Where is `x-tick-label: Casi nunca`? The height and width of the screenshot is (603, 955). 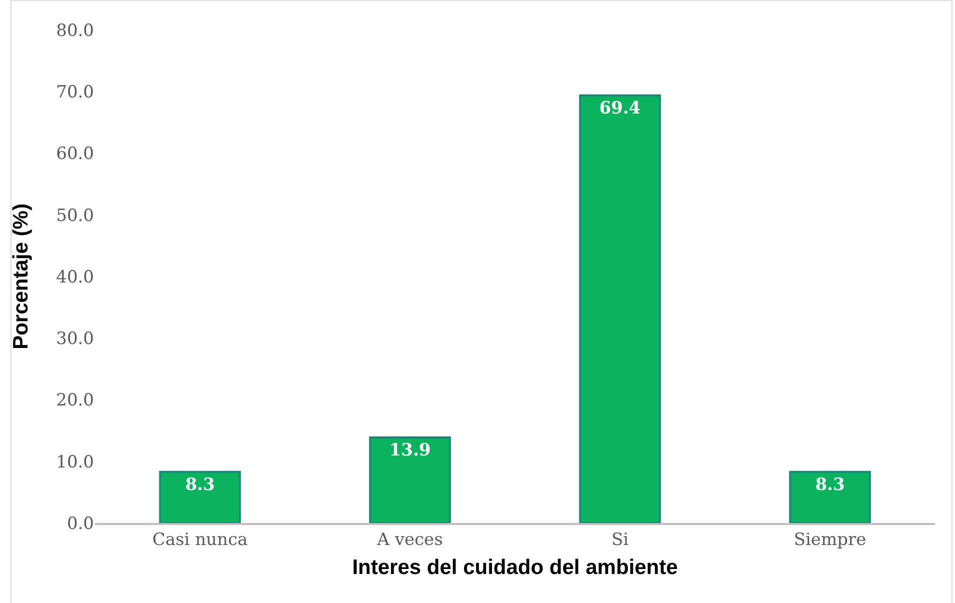
x-tick-label: Casi nunca is located at coordinates (200, 540).